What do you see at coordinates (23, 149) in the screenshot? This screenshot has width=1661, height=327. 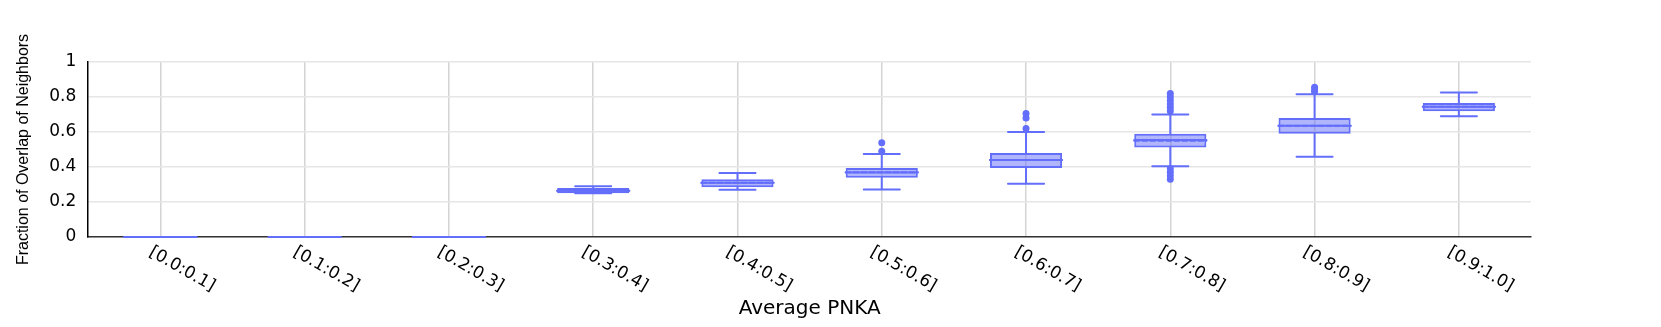 I see `y-axis-title: Fraction of Overlap of Neighbors` at bounding box center [23, 149].